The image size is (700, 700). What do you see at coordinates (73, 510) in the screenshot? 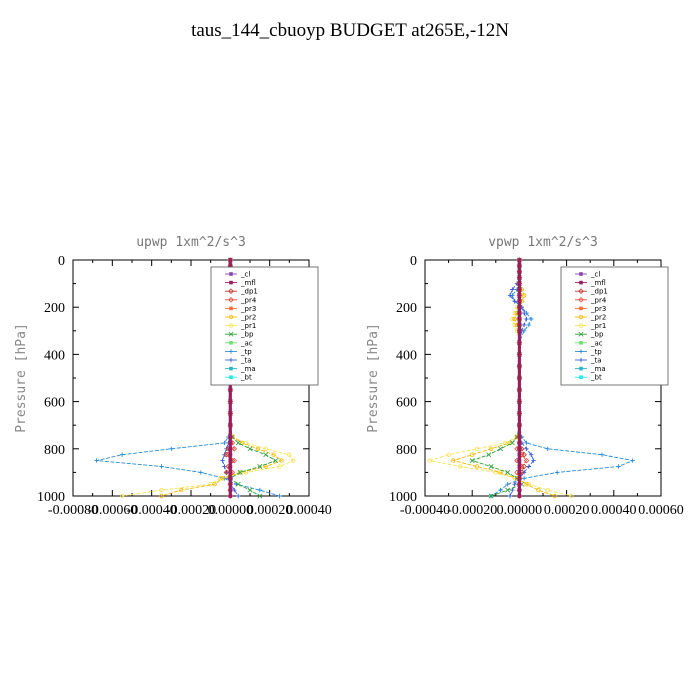
I see `x-tick-label: -0.00080` at bounding box center [73, 510].